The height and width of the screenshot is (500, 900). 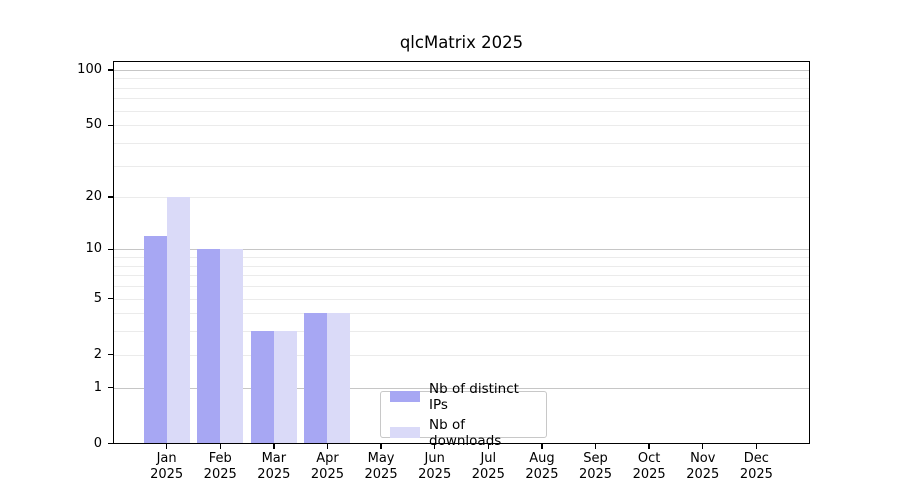 I want to click on x-tick-label-nov: Nov 2025, so click(x=703, y=466).